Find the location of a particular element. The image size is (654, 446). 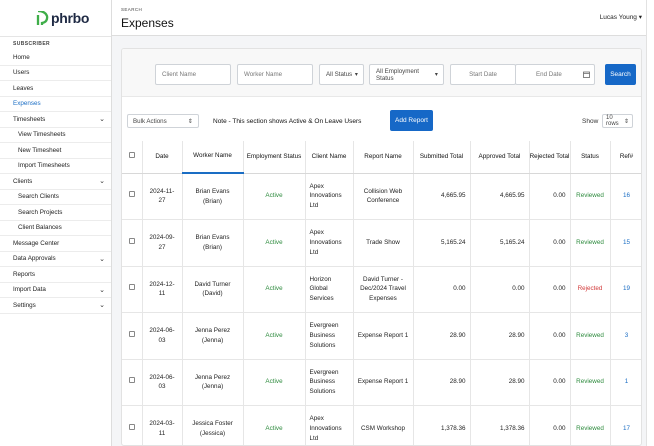

sidebar-item-clients: Clients ⌄ is located at coordinates (55, 182).